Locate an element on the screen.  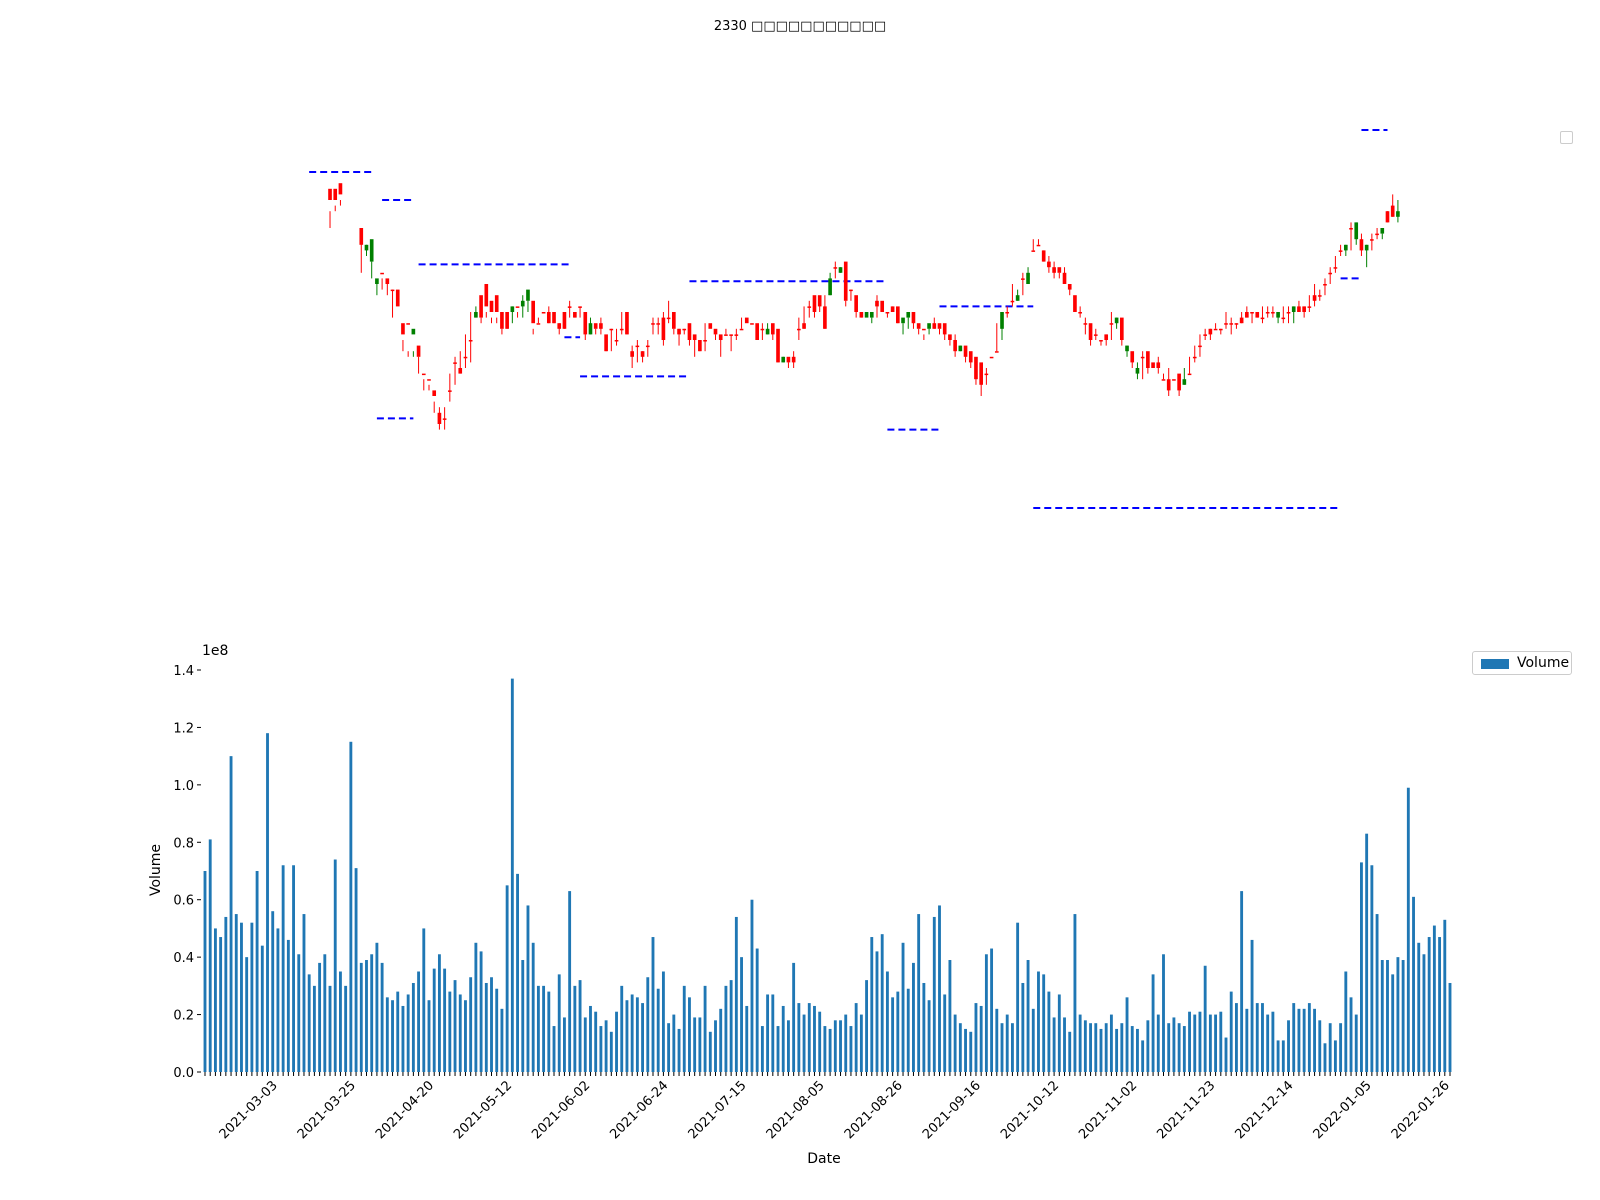
y-tick-label: 0.4 is located at coordinates (183, 958).